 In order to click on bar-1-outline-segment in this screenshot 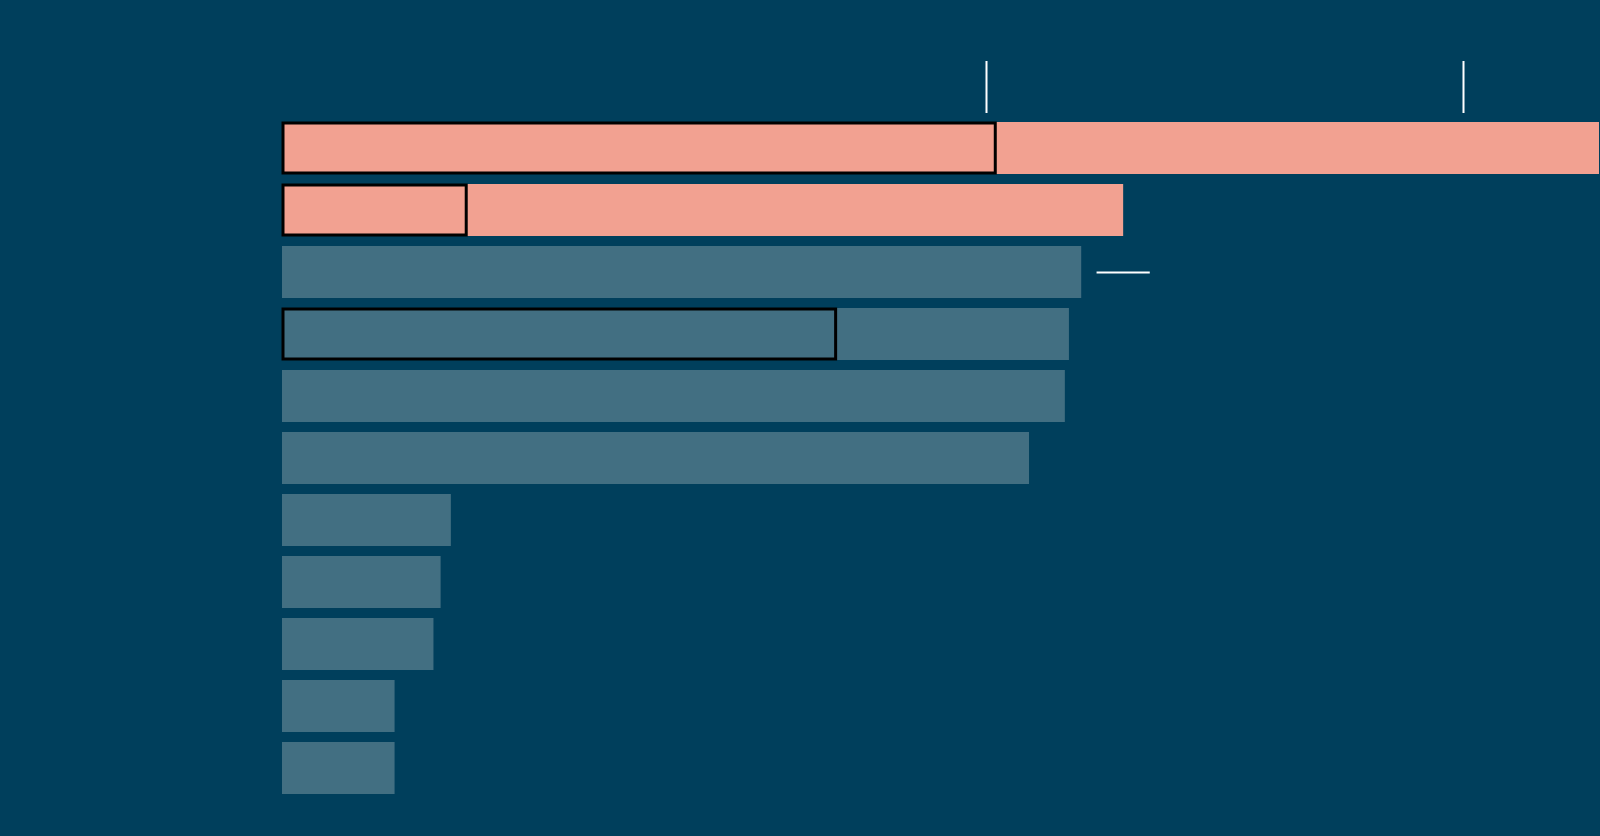, I will do `click(639, 148)`.